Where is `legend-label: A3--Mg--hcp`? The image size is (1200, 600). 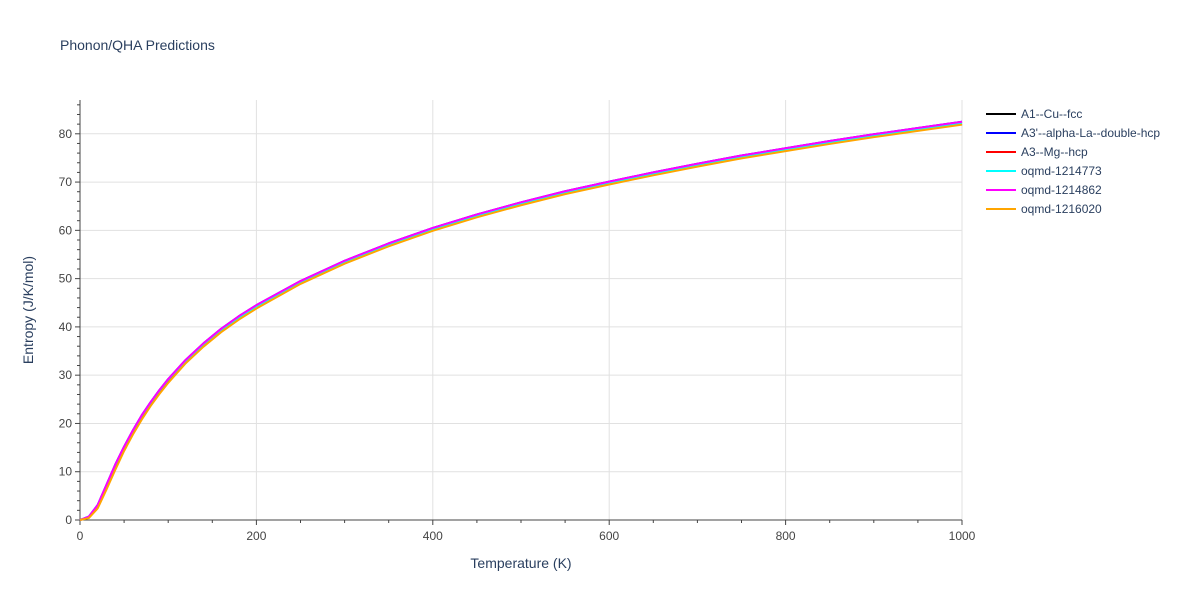
legend-label: A3--Mg--hcp is located at coordinates (1054, 152).